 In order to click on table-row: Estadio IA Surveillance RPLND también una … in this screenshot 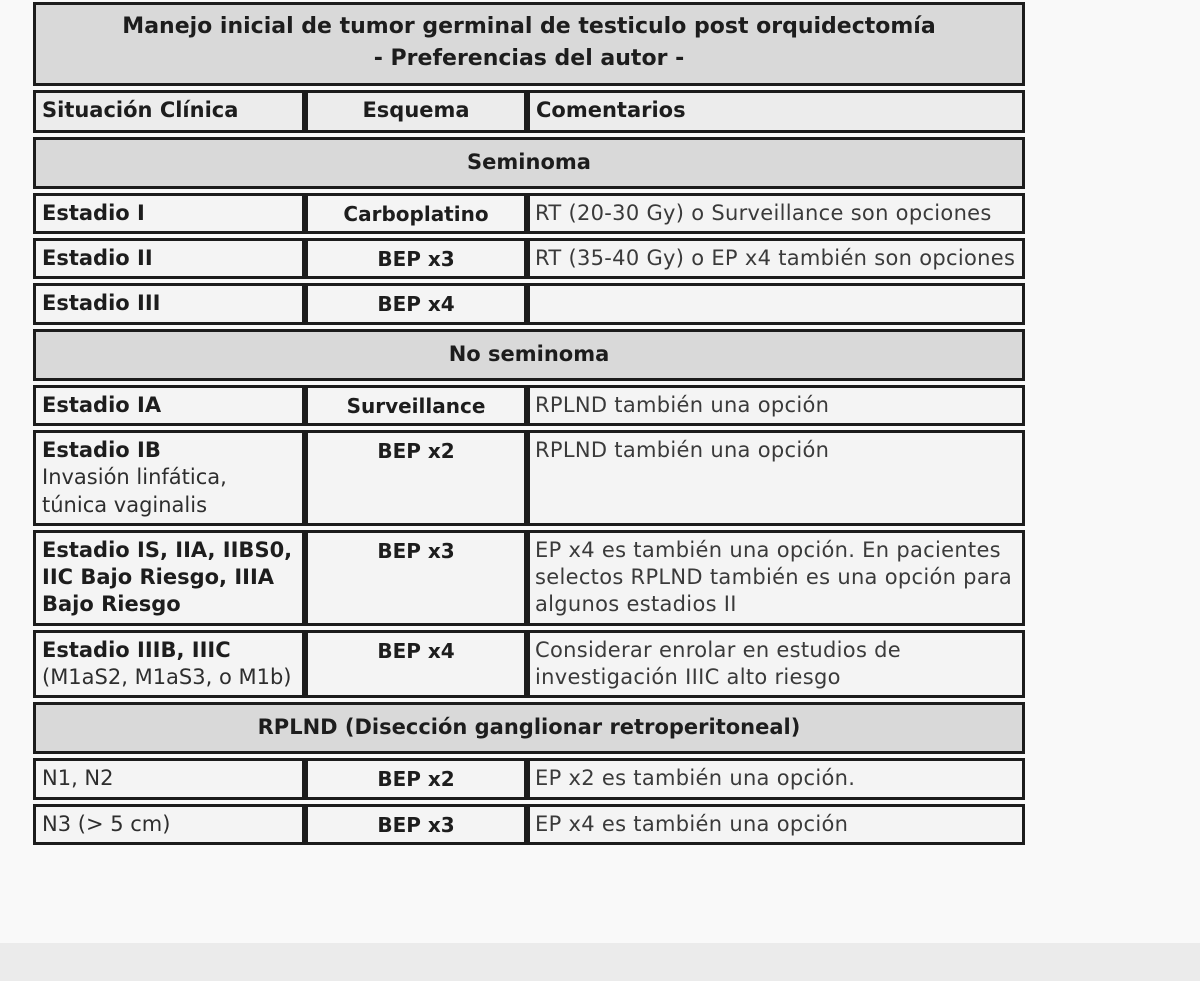, I will do `click(529, 405)`.